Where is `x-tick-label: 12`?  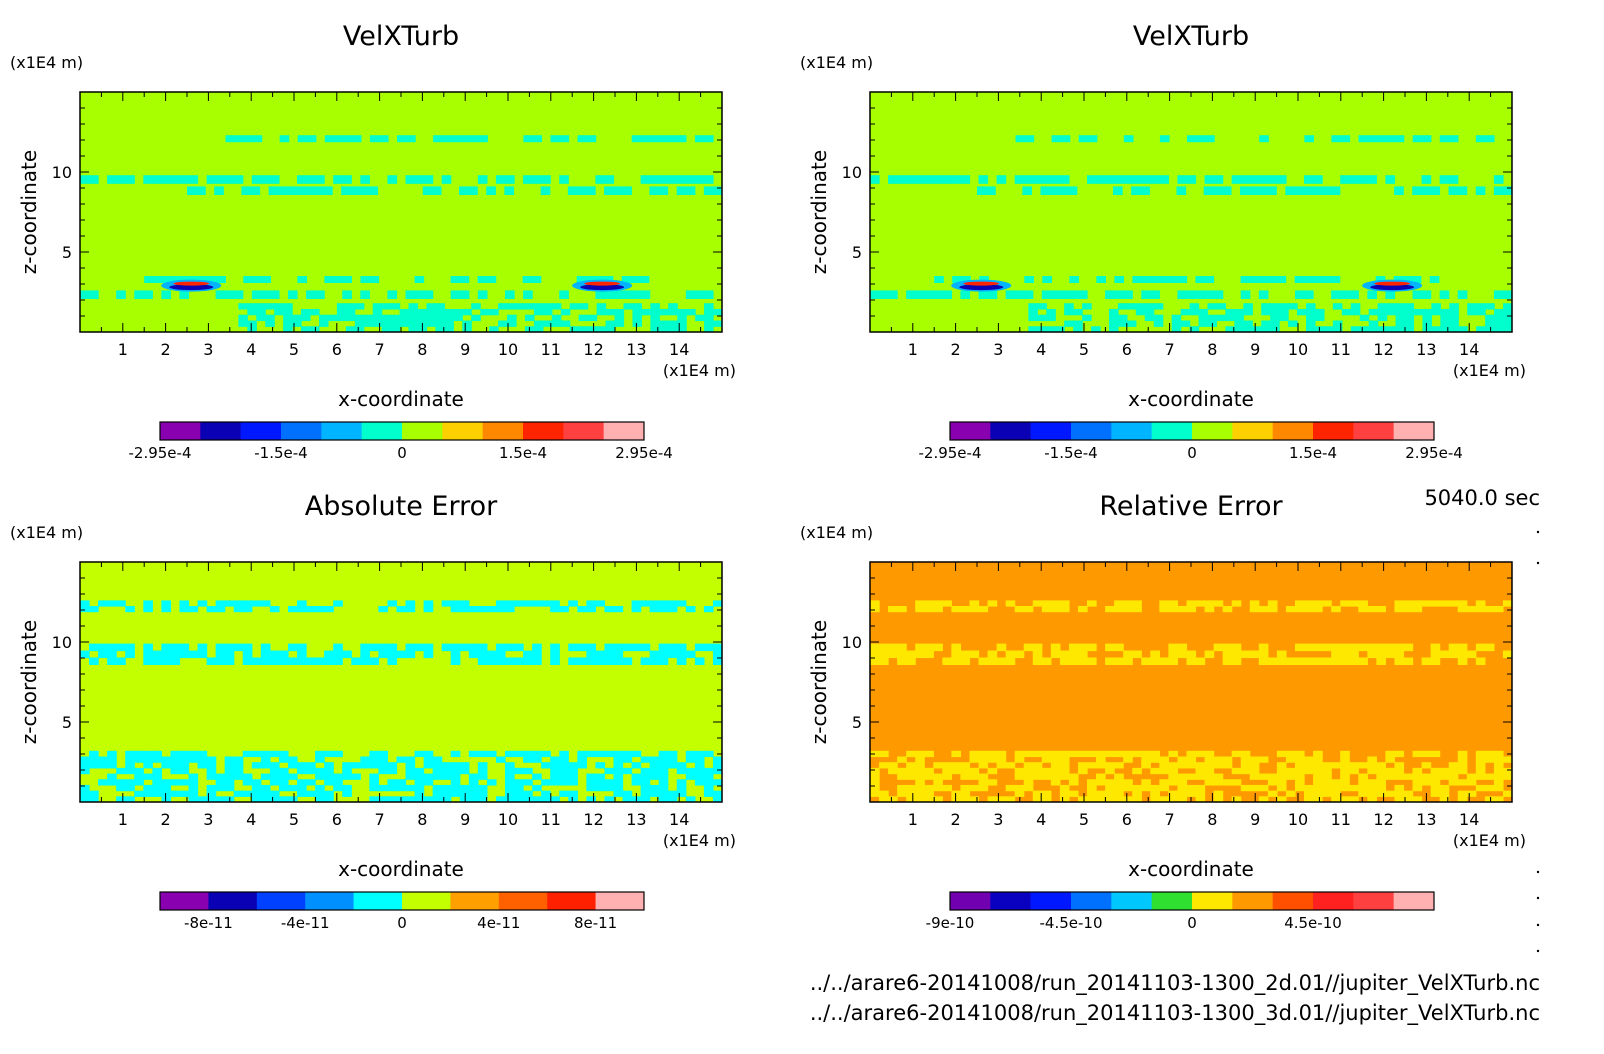
x-tick-label: 12 is located at coordinates (1383, 349).